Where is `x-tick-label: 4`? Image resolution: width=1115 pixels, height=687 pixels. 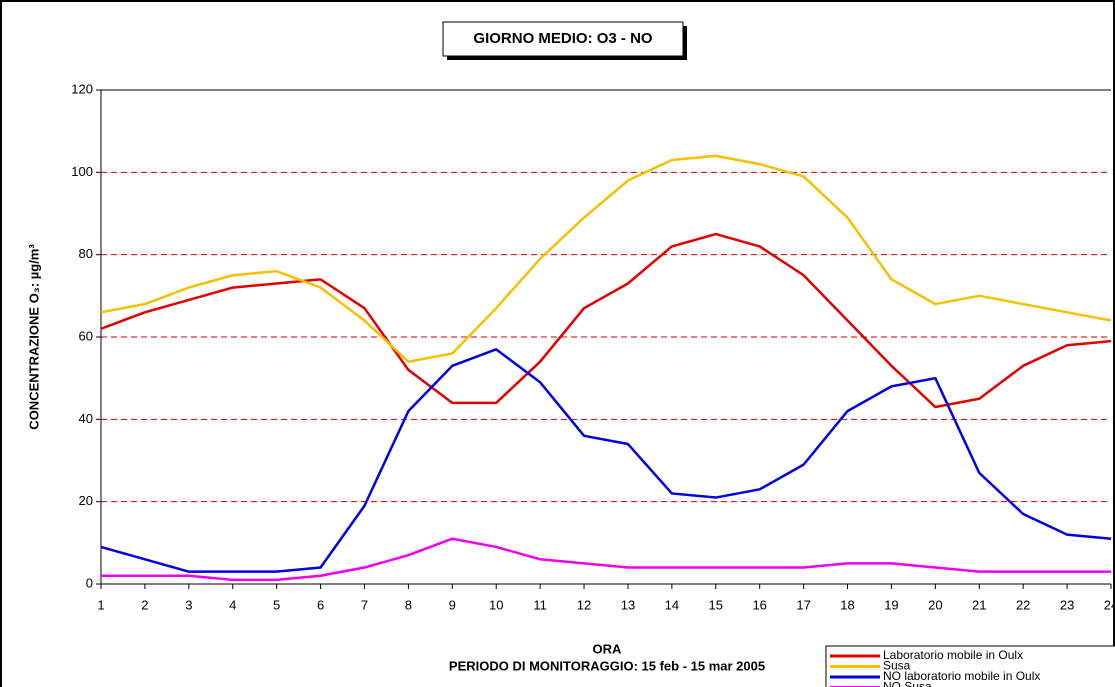 x-tick-label: 4 is located at coordinates (232, 604).